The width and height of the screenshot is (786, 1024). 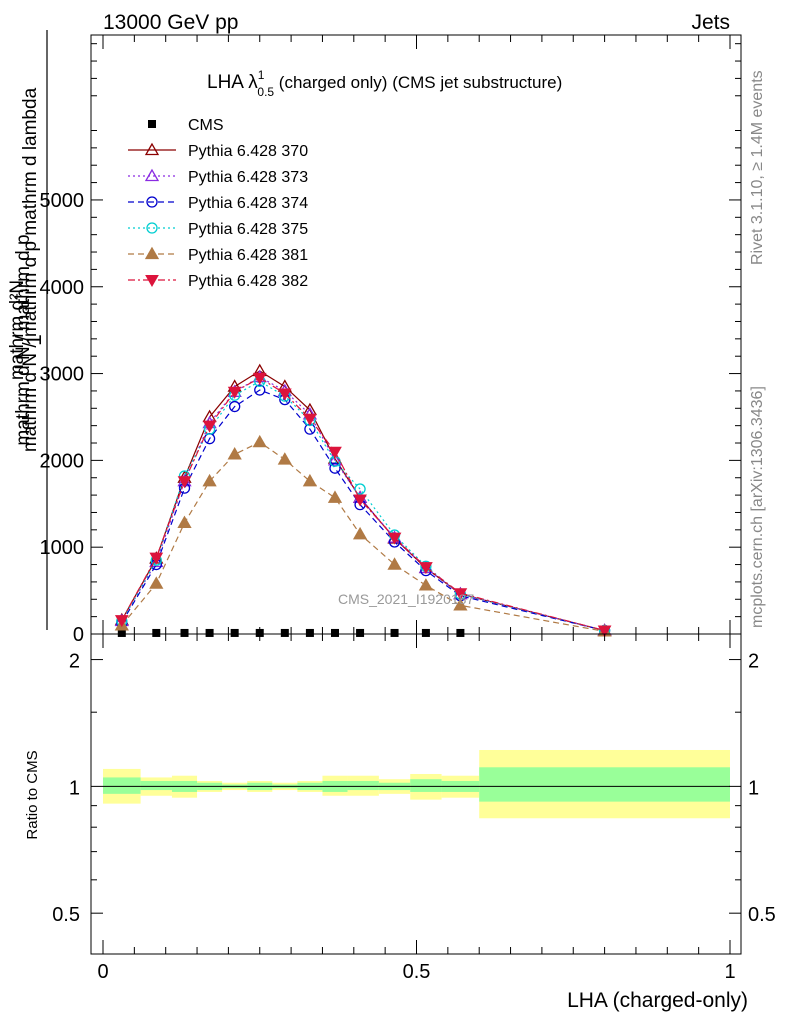 What do you see at coordinates (729, 972) in the screenshot?
I see `x-tick-label: 1` at bounding box center [729, 972].